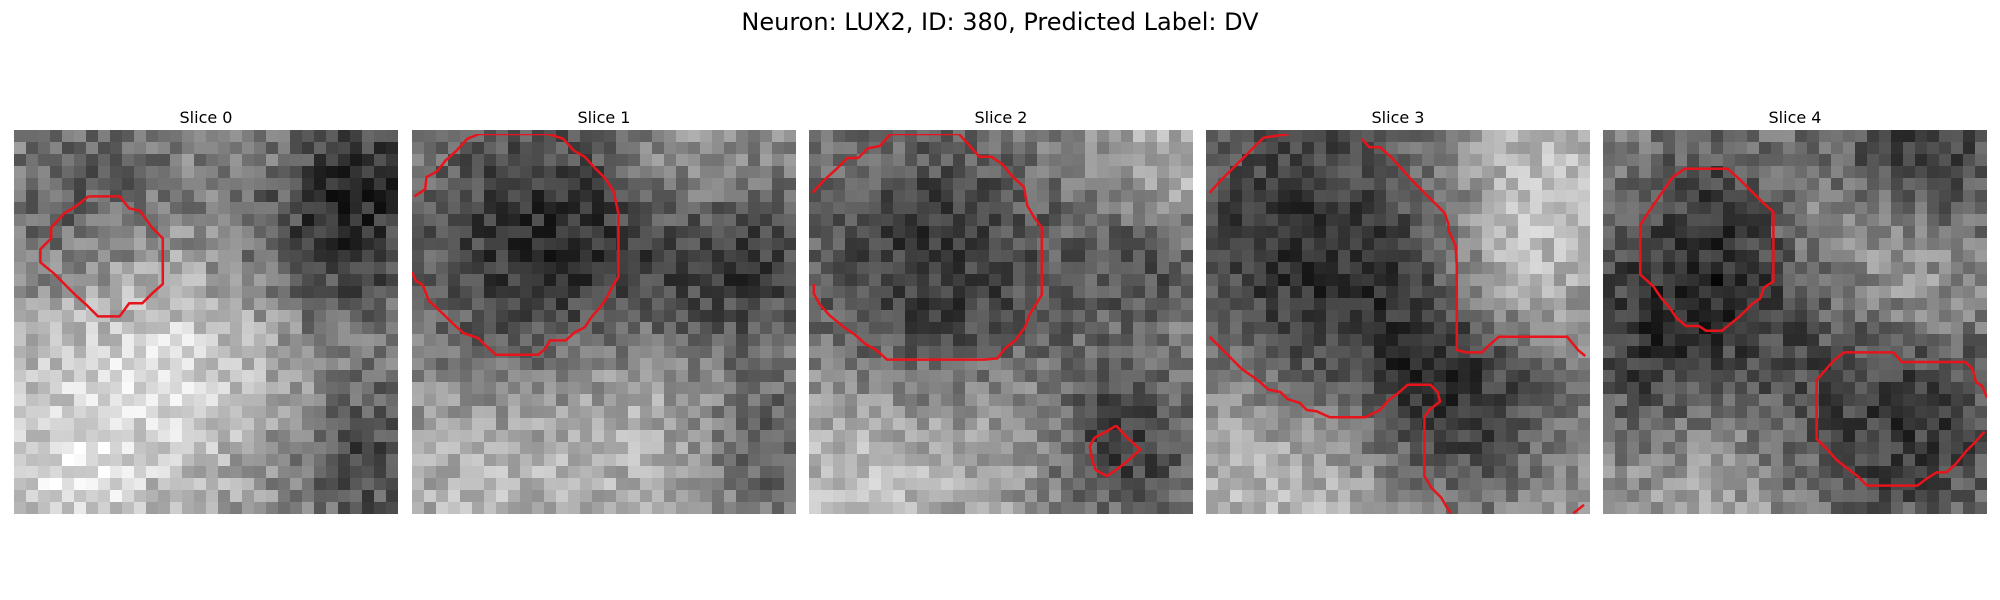 Image resolution: width=2000 pixels, height=600 pixels. What do you see at coordinates (1795, 117) in the screenshot?
I see `slice-4-title: Slice 4` at bounding box center [1795, 117].